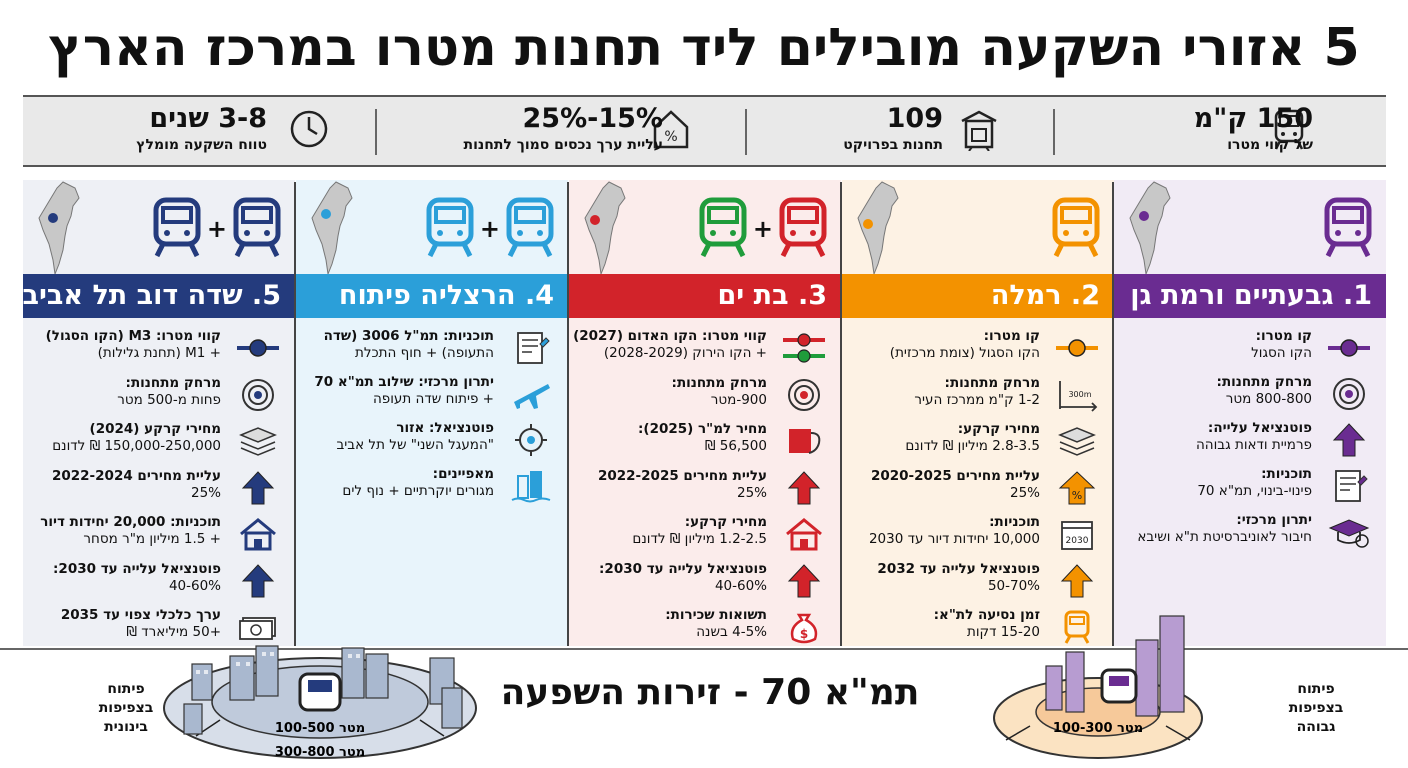 This screenshot has width=1408, height=768. I want to click on high-density-label: פיתוח בצפיפות גבוהה, so click(1316, 708).